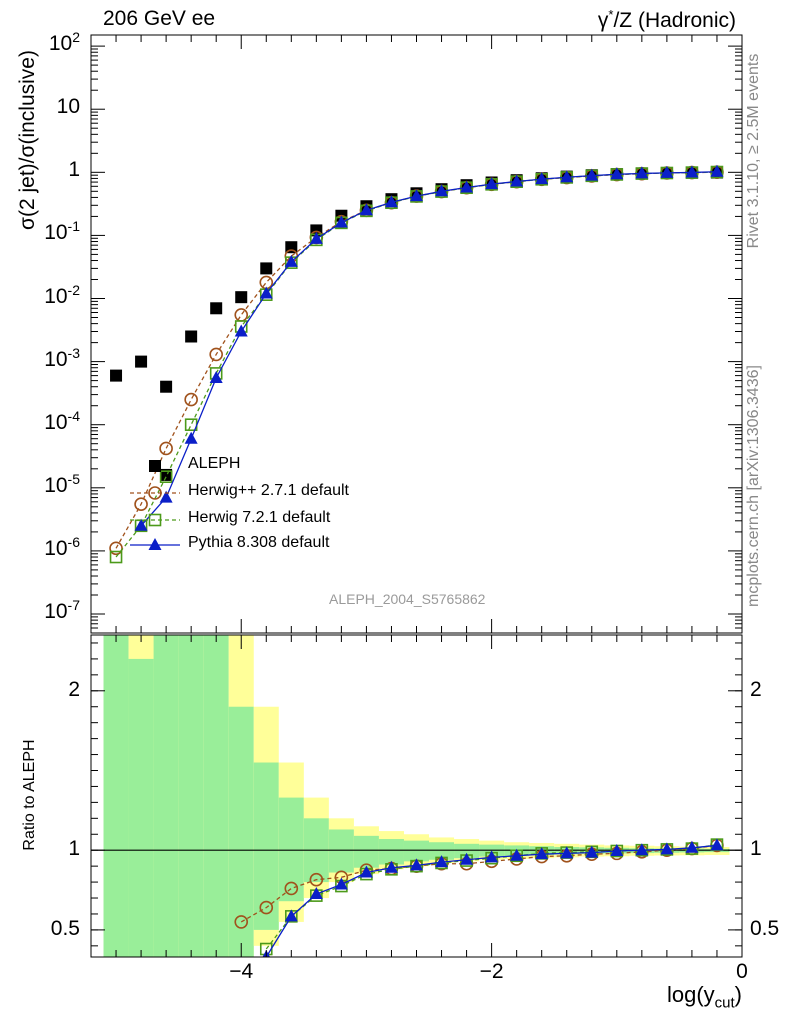 The height and width of the screenshot is (1024, 786). What do you see at coordinates (611, 14) in the screenshot?
I see `header-right-sup: *` at bounding box center [611, 14].